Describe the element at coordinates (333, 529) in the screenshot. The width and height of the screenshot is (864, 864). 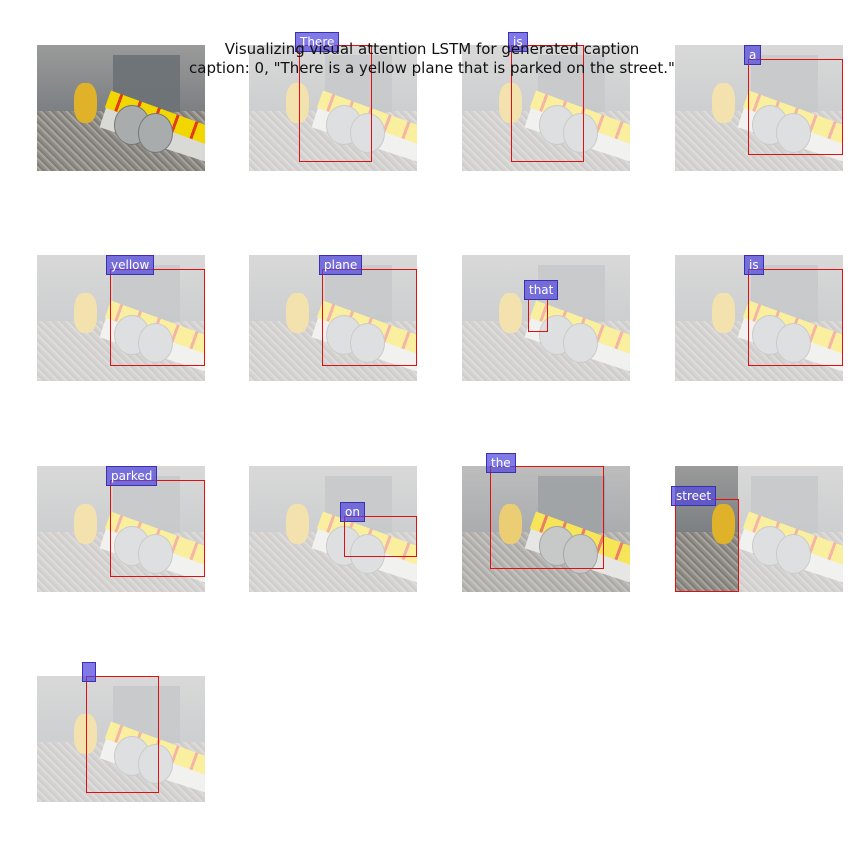
I see `panel-attention-9: on` at that location.